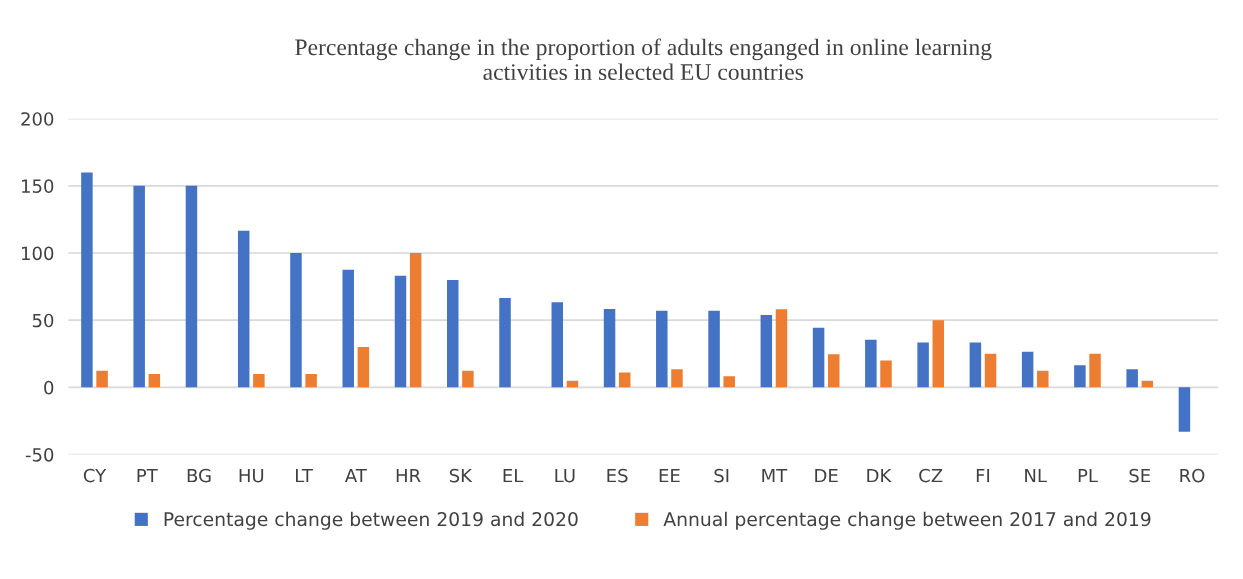  Describe the element at coordinates (643, 59) in the screenshot. I see `chart-title: Percentage change in the proportion of adults enganged in online learning activities in selected EU countries` at that location.